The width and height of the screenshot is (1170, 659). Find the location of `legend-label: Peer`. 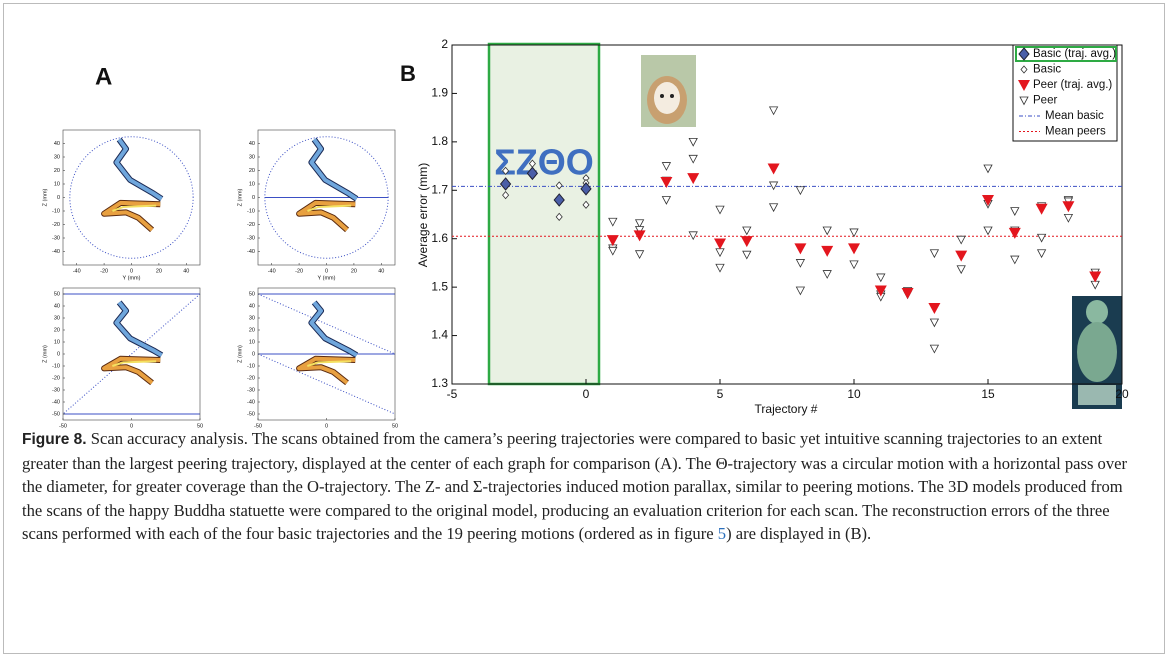

legend-label: Peer is located at coordinates (1045, 101).